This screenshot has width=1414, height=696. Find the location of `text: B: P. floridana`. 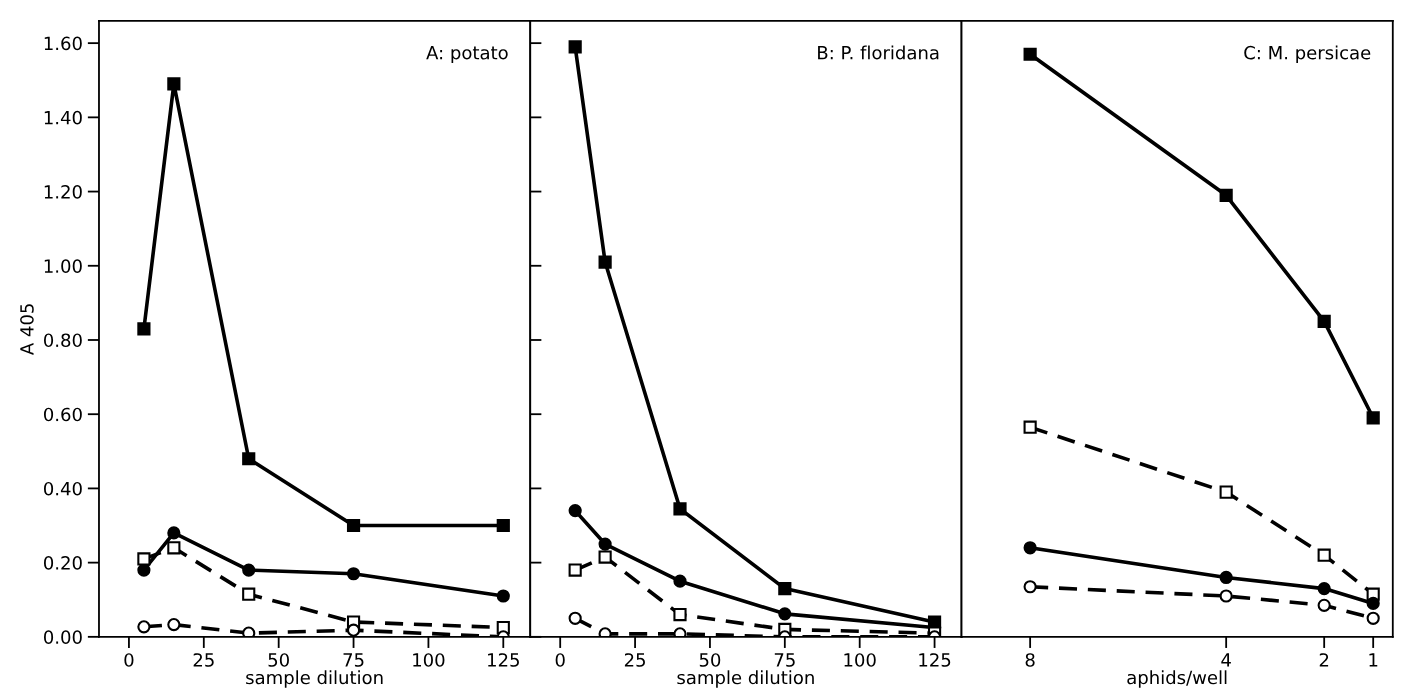

text: B: P. floridana is located at coordinates (878, 52).